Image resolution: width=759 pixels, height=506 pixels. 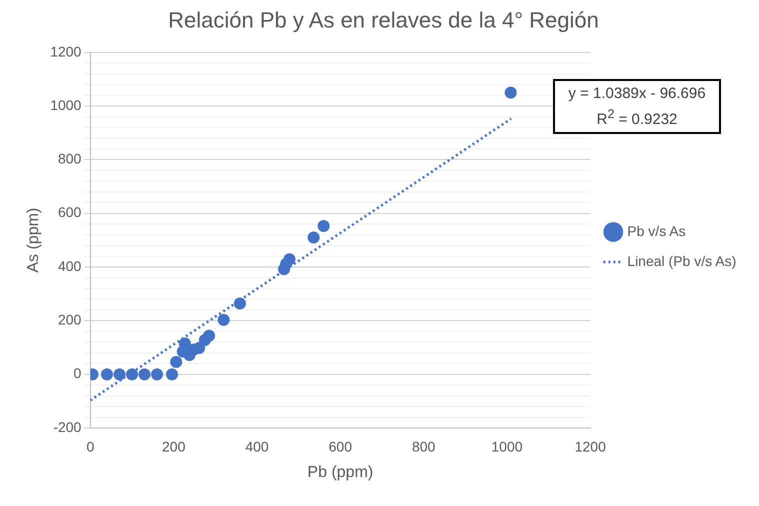 I want to click on y-tick-label: 800, so click(x=70, y=158).